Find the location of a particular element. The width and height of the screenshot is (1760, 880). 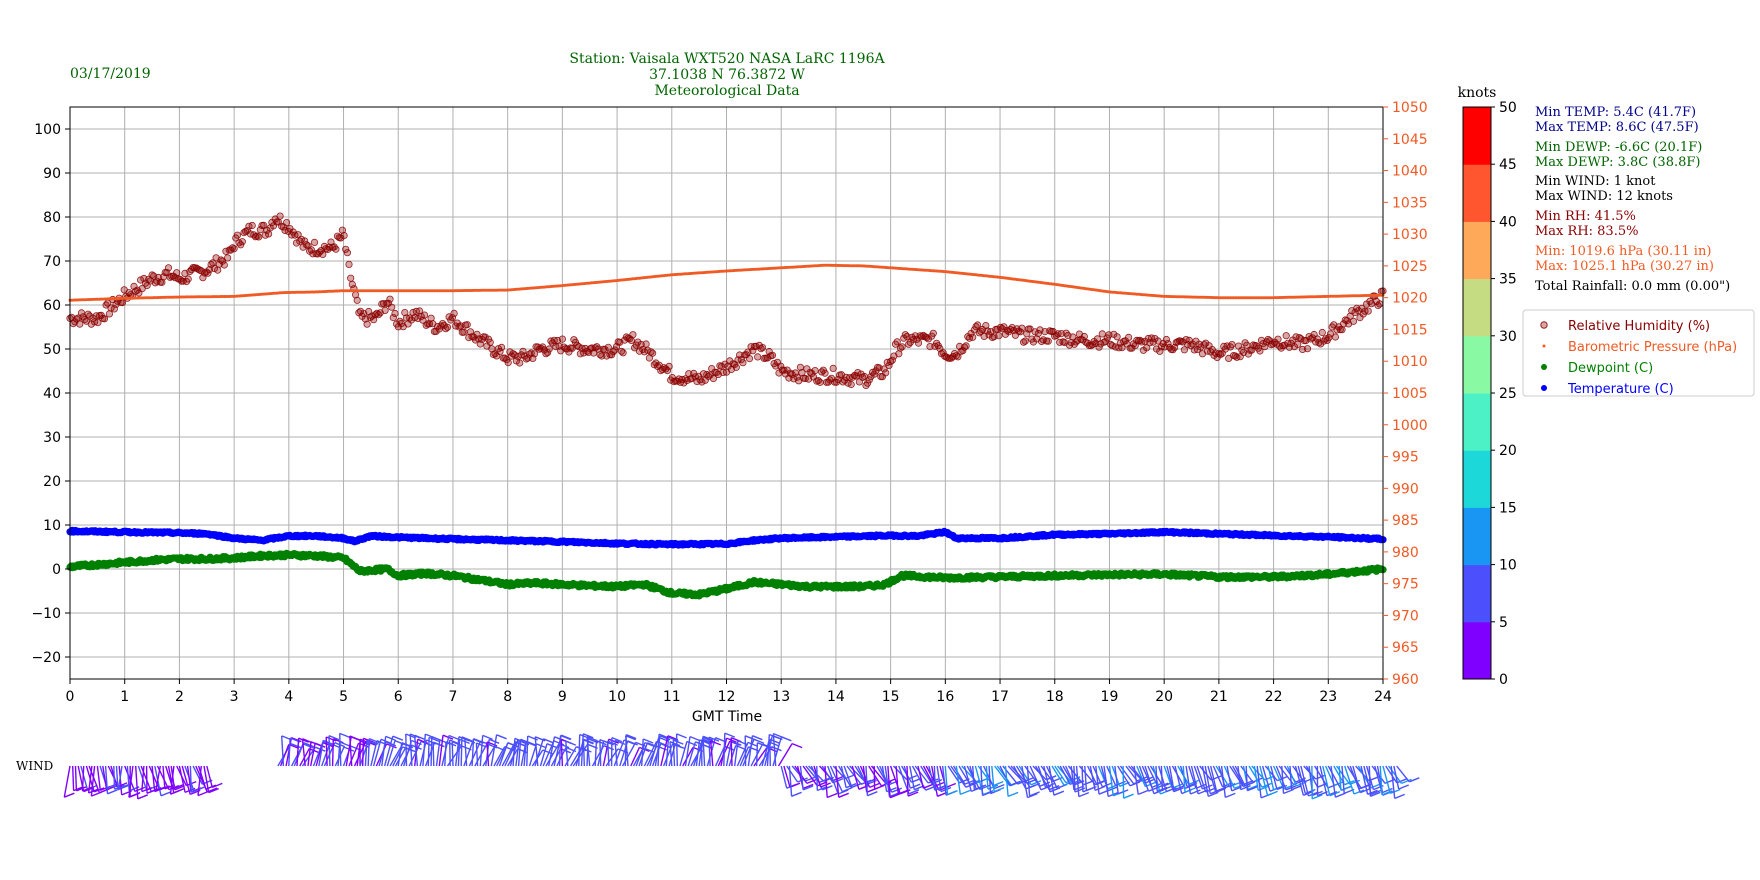

right-y-tick-label: 1000 is located at coordinates (1410, 426).